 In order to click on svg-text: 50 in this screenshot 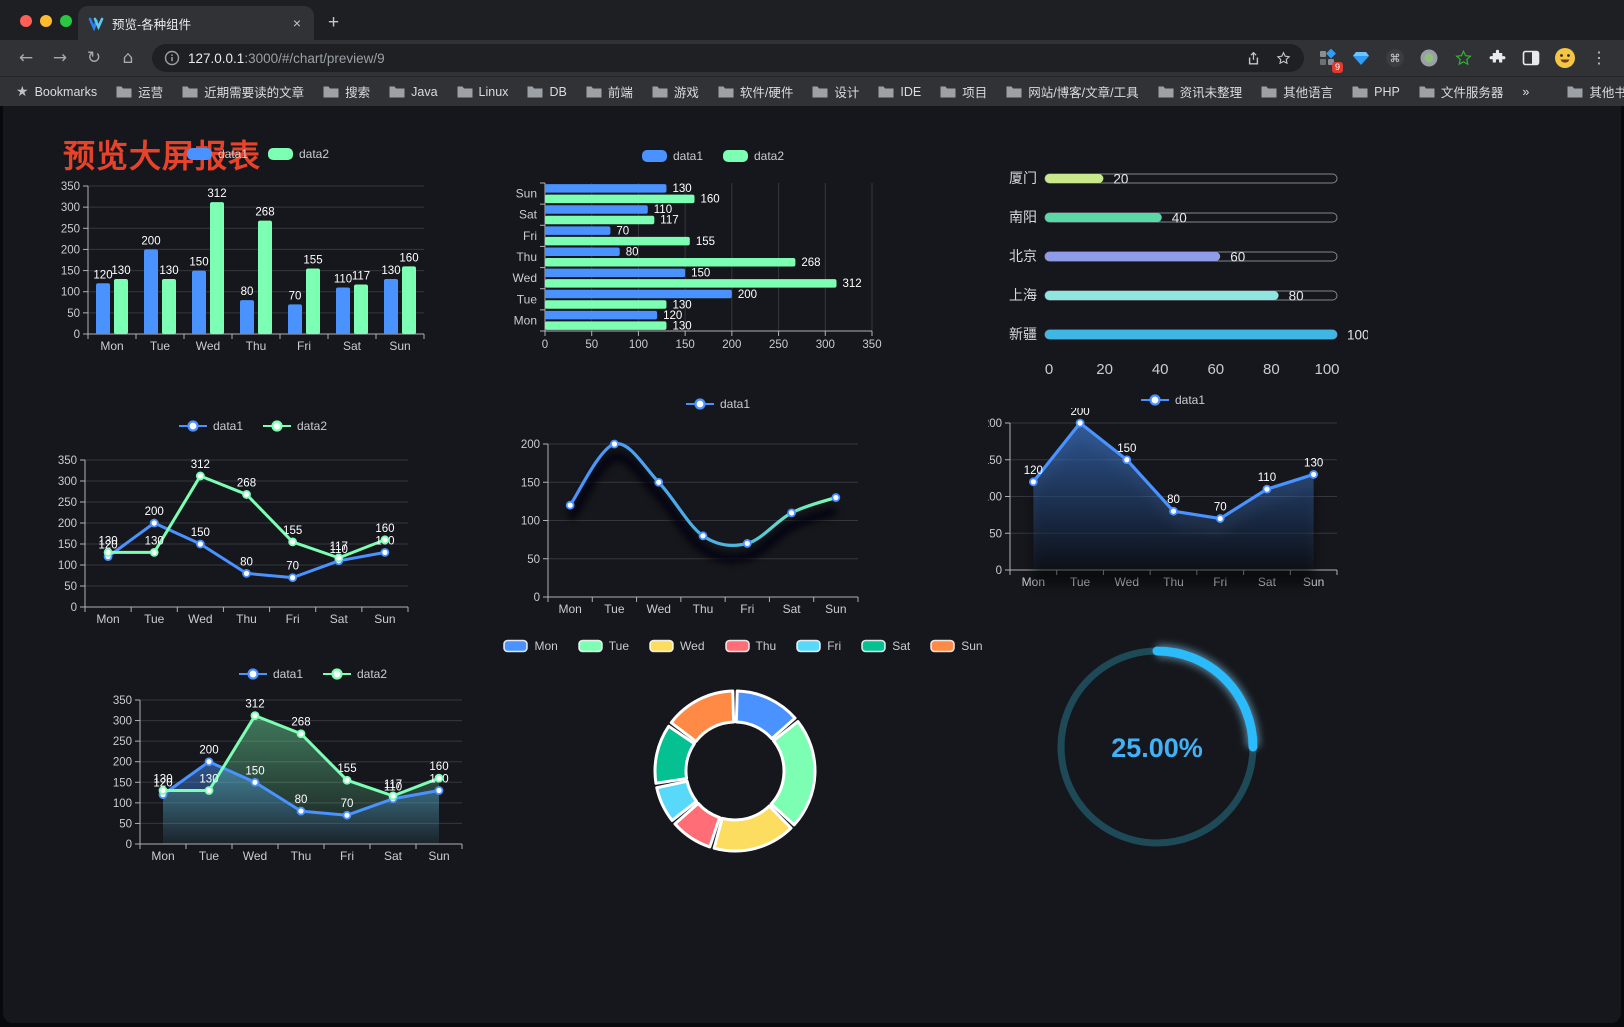, I will do `click(591, 345)`.